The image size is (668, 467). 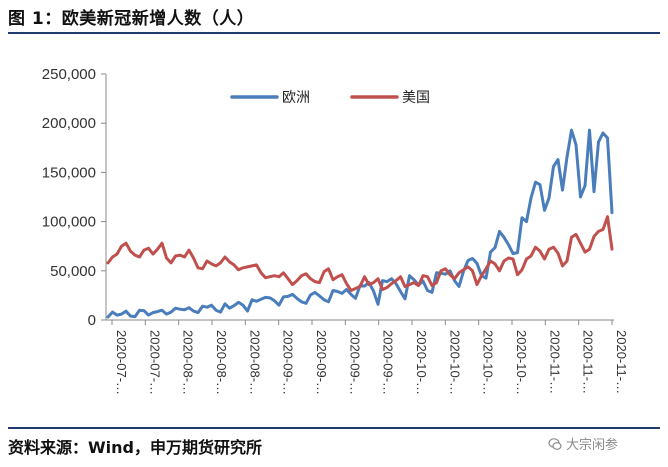 I want to click on legend-label-0: 欧洲, so click(x=296, y=98).